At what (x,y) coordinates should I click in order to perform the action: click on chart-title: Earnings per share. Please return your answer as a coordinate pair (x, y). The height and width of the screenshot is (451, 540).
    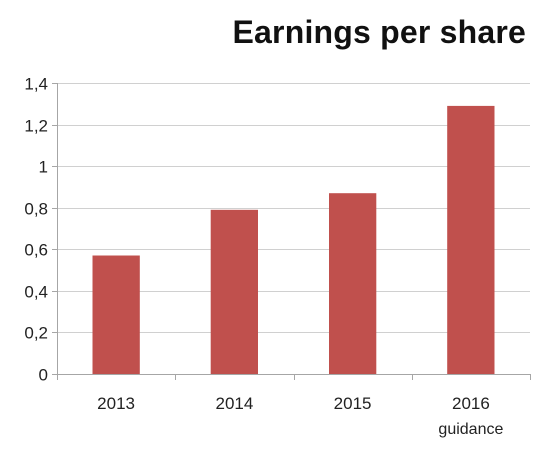
    Looking at the image, I should click on (379, 32).